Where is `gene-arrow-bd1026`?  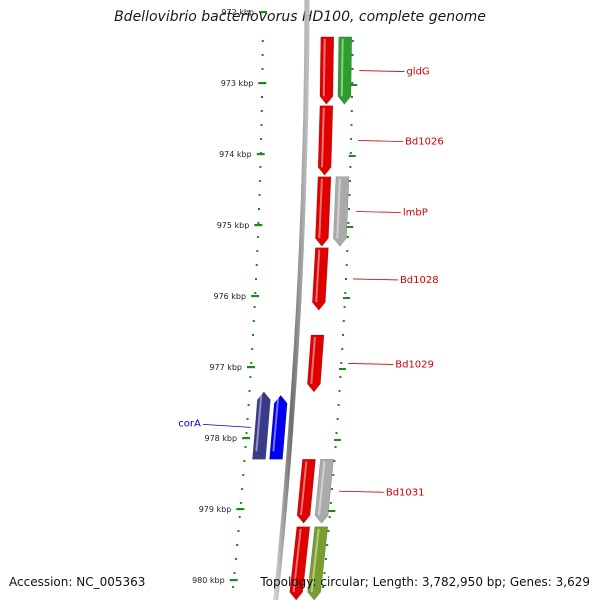 gene-arrow-bd1026 is located at coordinates (325, 140).